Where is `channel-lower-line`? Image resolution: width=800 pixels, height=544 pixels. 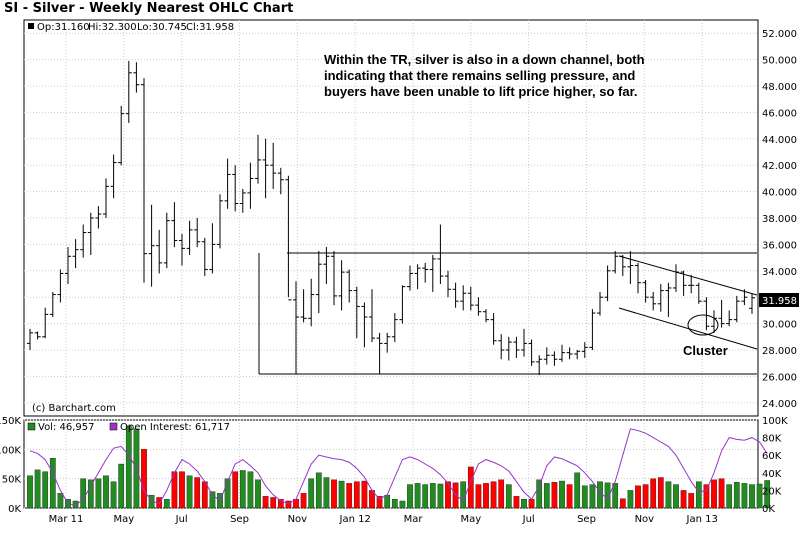
channel-lower-line is located at coordinates (688, 328).